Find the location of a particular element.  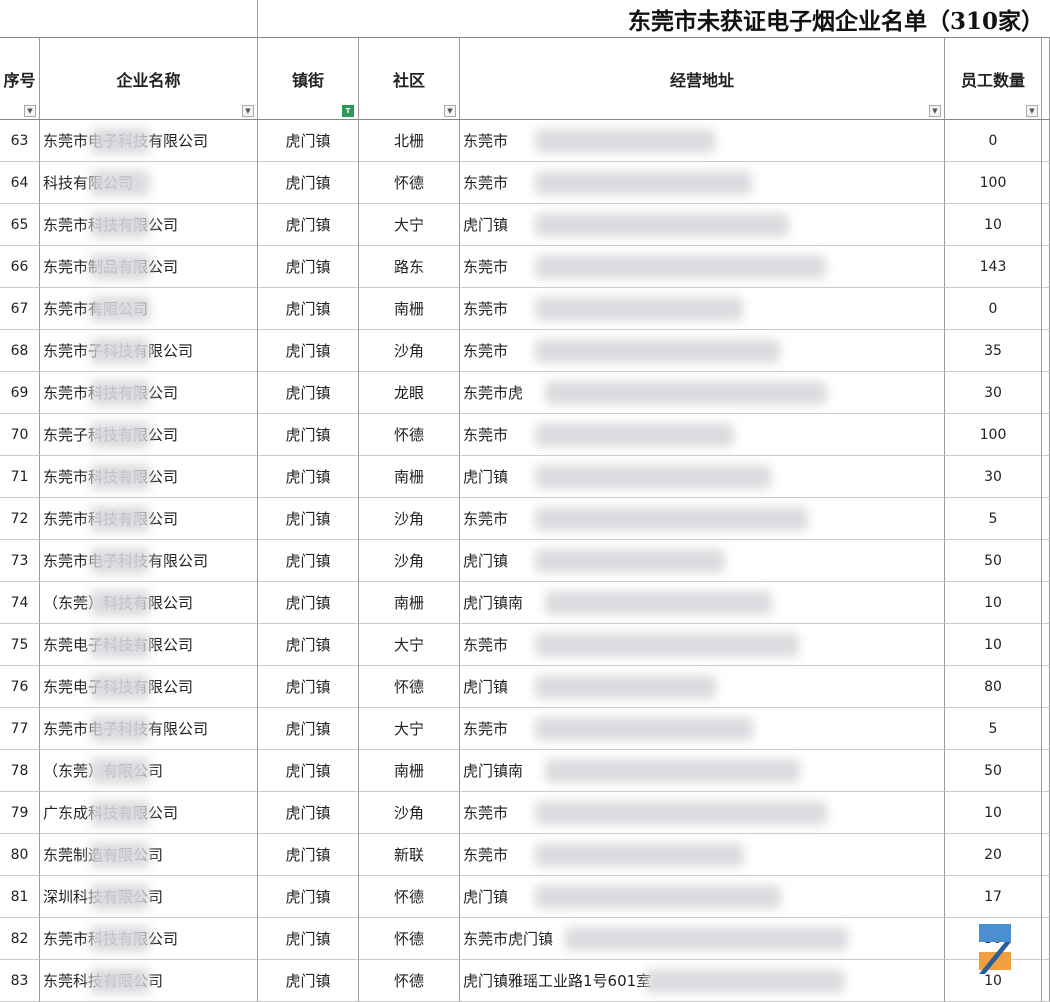

table-cell: 虎门镇雅瑶工业路1号601室 is located at coordinates (702, 981).